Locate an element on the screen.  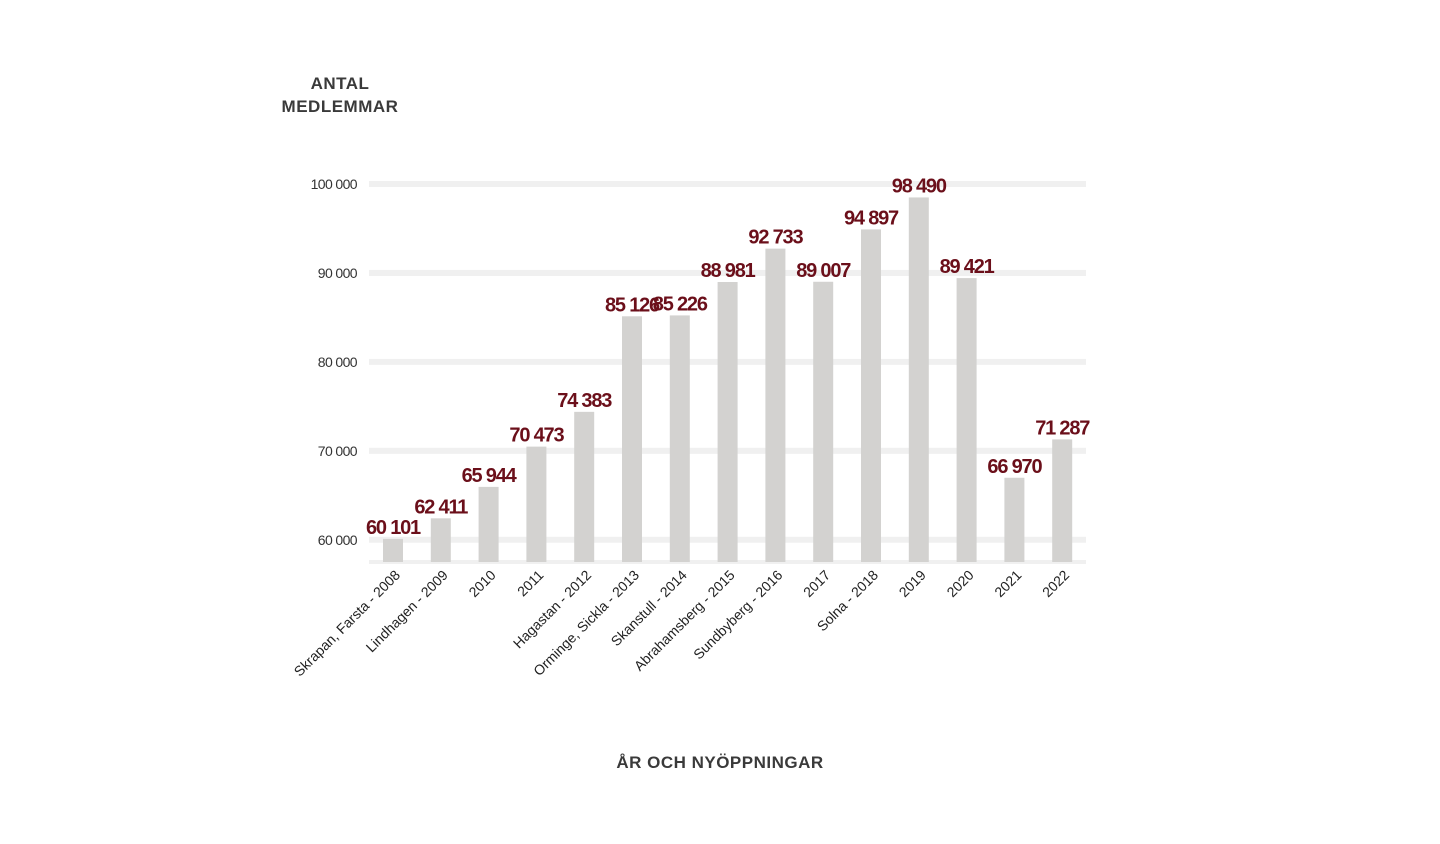
y-tick-label: 90 000 is located at coordinates (338, 273).